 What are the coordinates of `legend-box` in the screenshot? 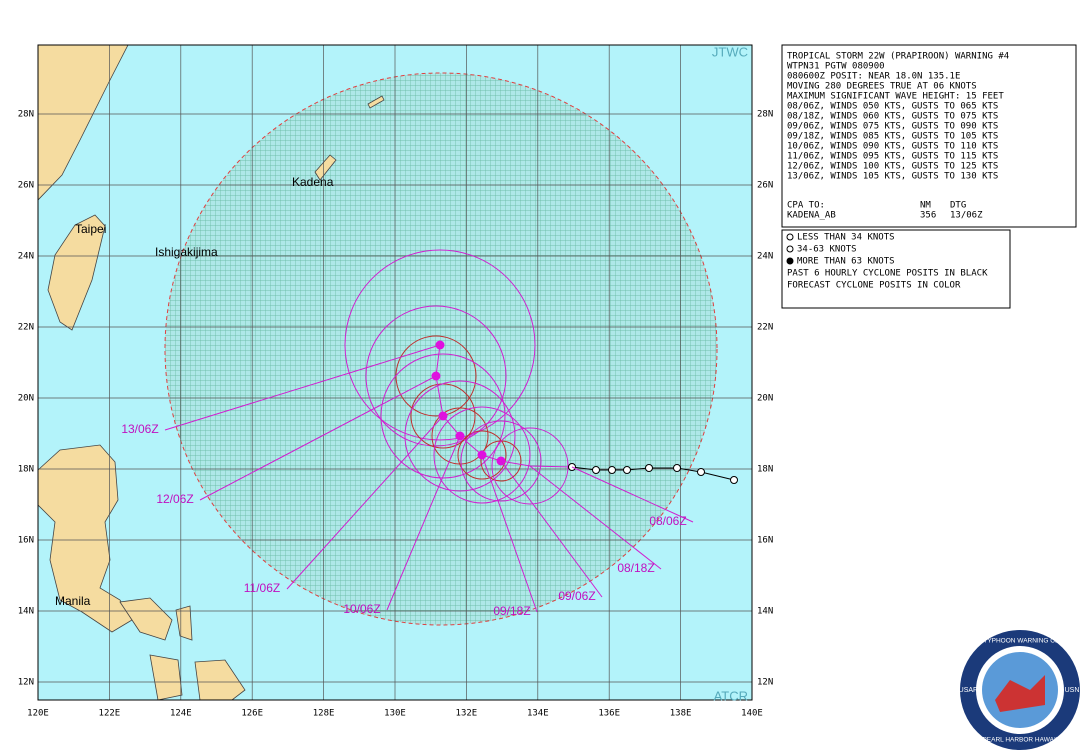 It's located at (896, 269).